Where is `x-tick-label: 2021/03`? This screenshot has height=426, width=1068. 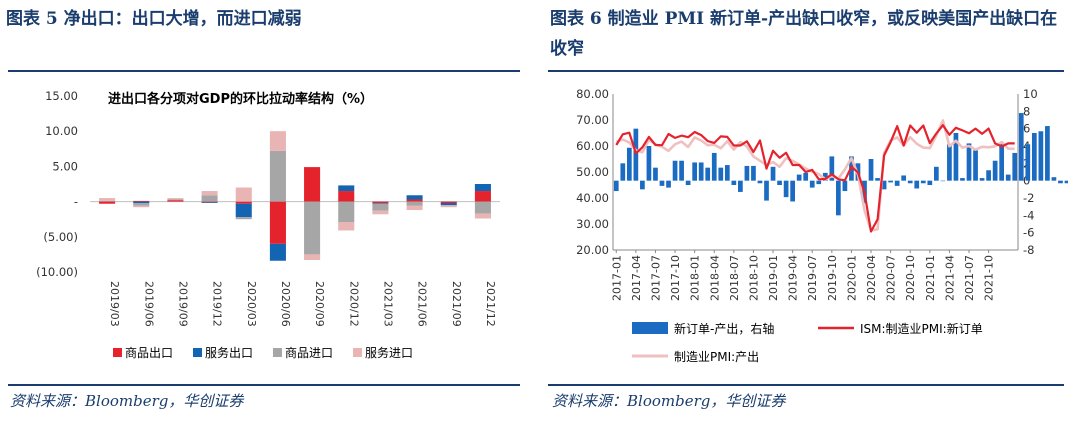 x-tick-label: 2021/03 is located at coordinates (387, 304).